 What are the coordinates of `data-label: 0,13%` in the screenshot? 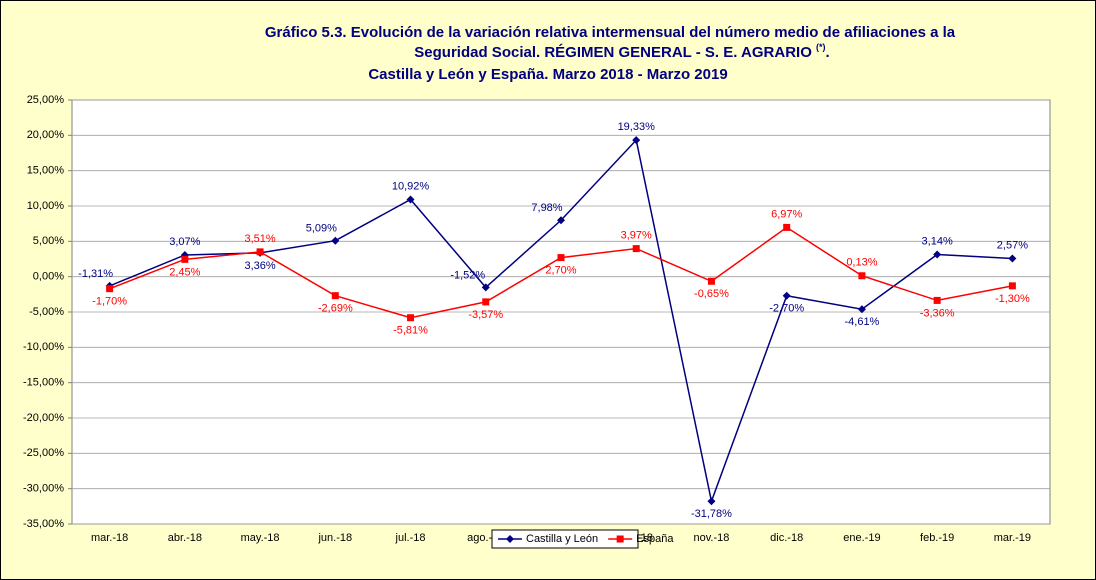 It's located at (861, 263).